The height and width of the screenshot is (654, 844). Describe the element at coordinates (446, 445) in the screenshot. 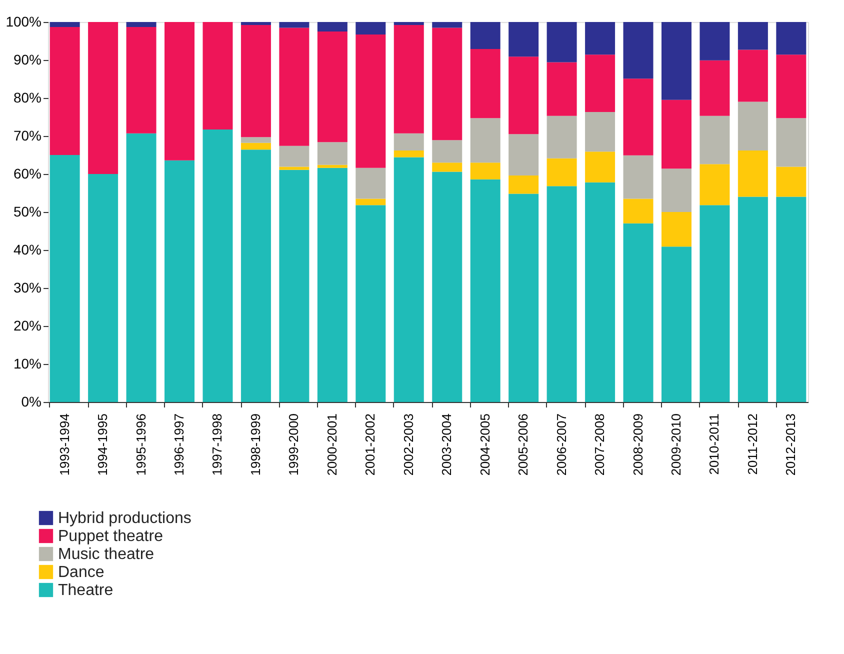

I see `x-tick-label: 2003-2004` at that location.